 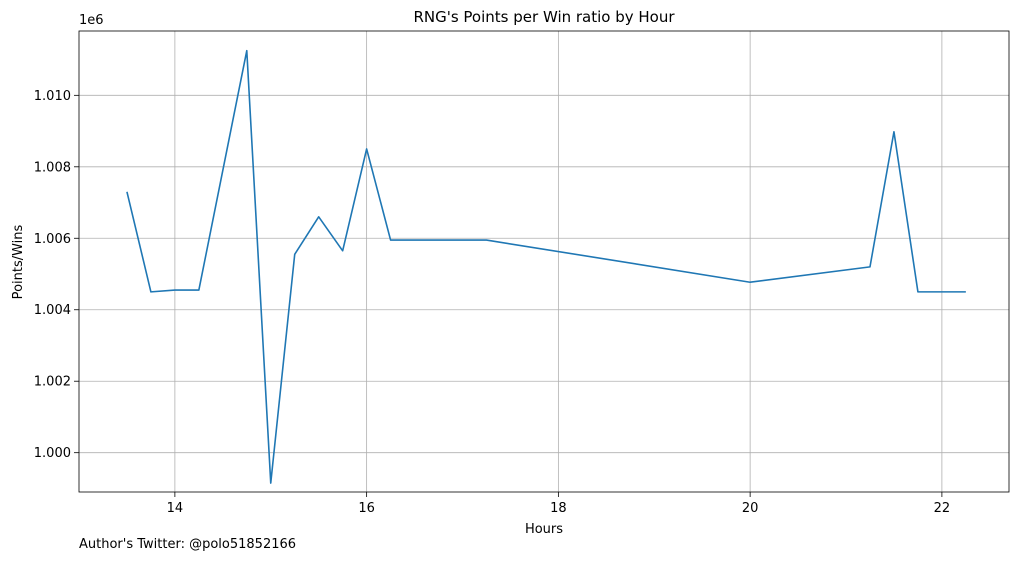 What do you see at coordinates (544, 529) in the screenshot?
I see `x-axis-title: Hours` at bounding box center [544, 529].